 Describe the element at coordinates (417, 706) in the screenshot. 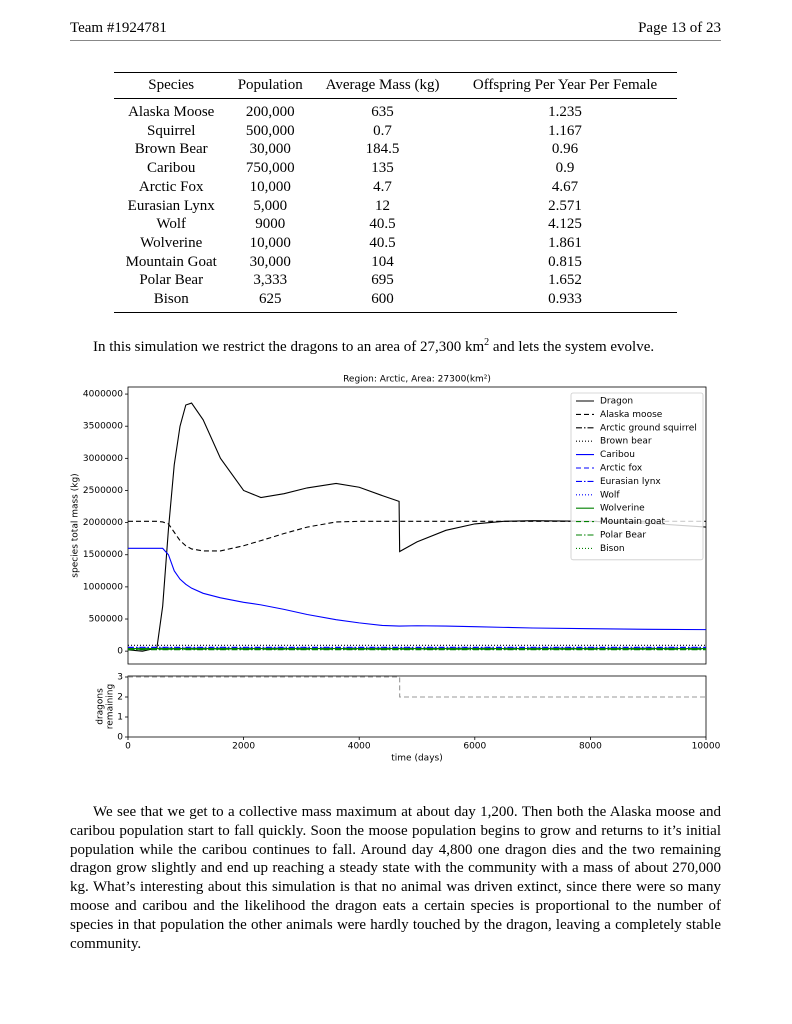

I see `plot-frame` at that location.